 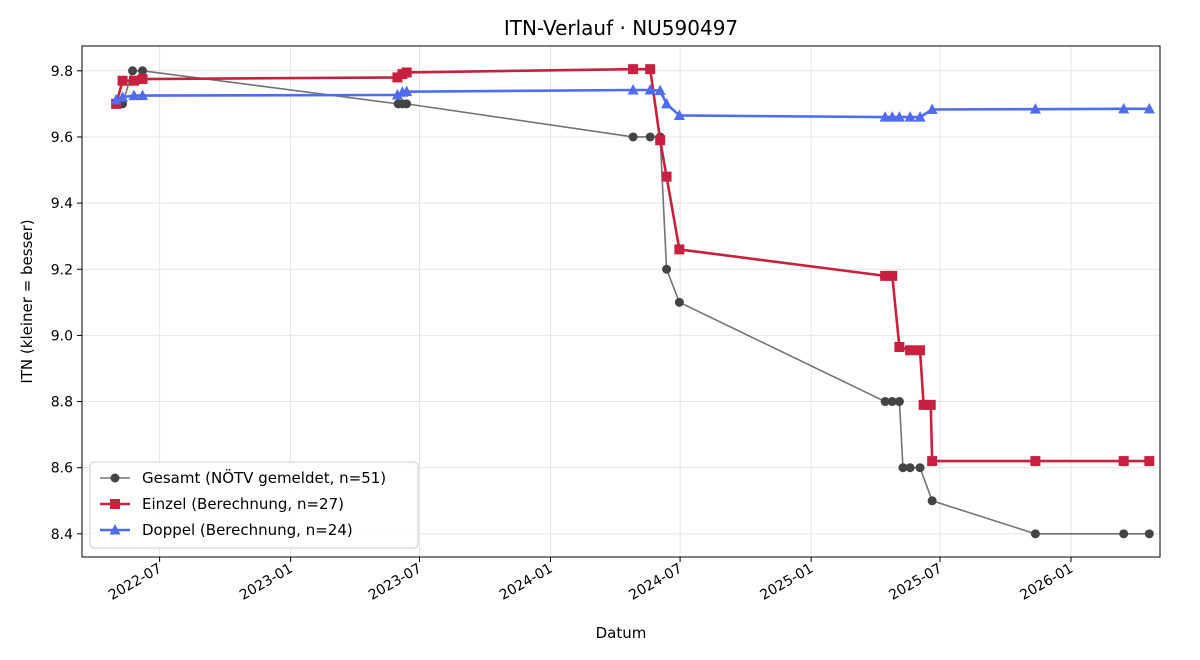 I want to click on y-tick-label: 8.6, so click(x=62, y=469).